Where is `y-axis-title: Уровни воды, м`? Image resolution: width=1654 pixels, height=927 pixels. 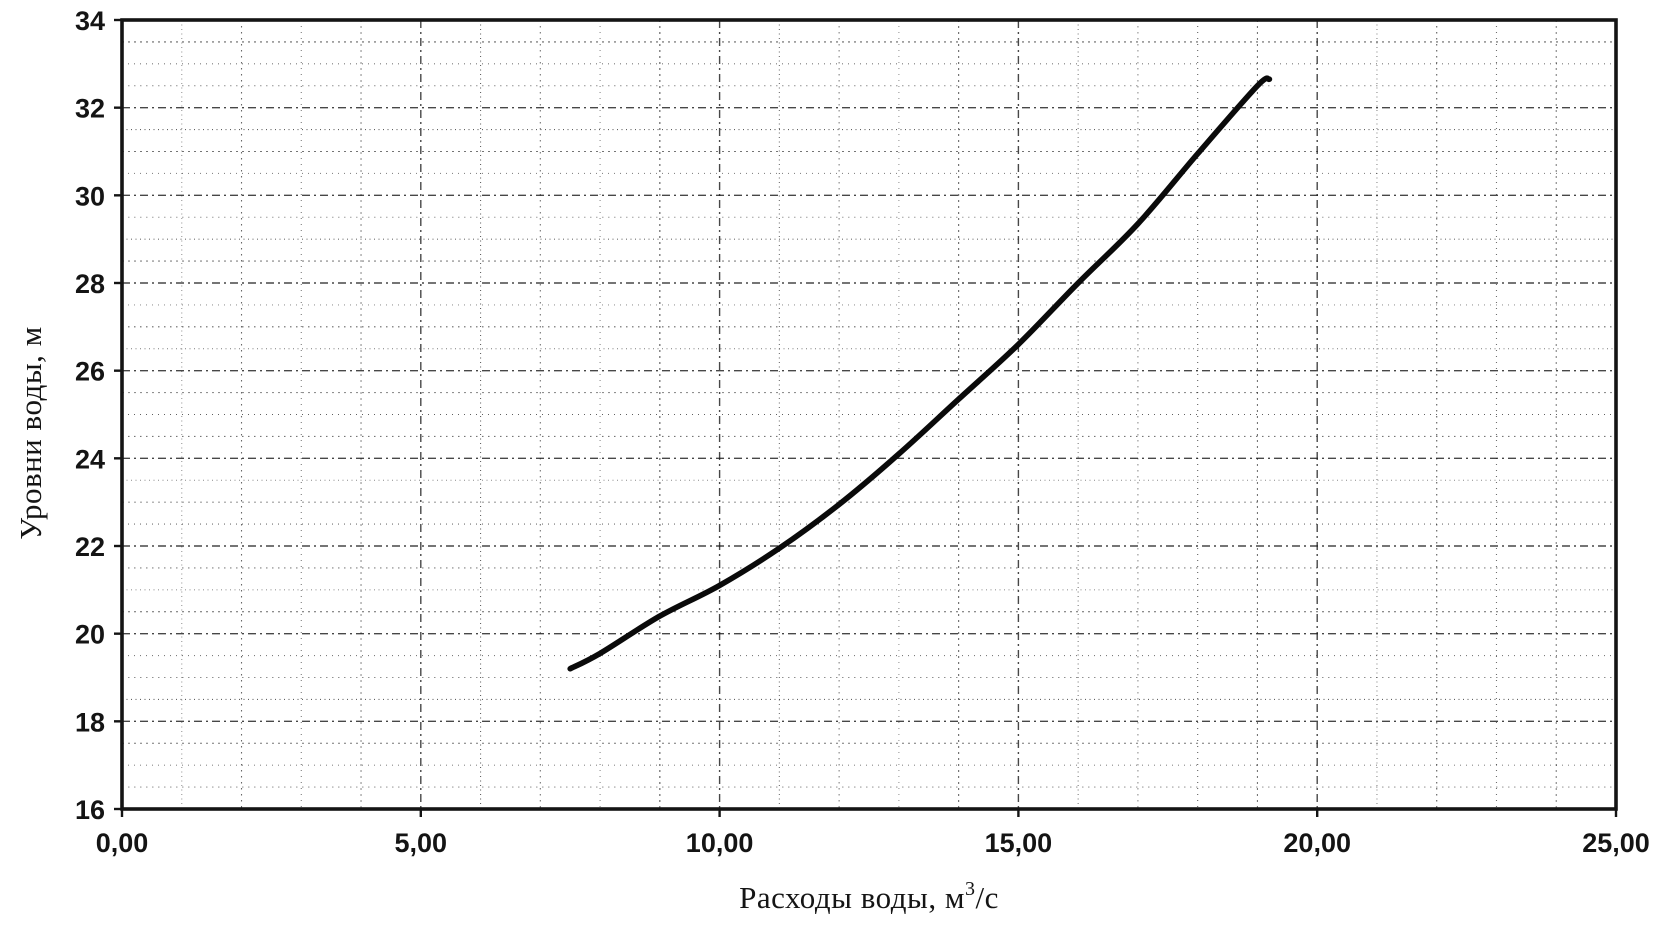 y-axis-title: Уровни воды, м is located at coordinates (30, 433).